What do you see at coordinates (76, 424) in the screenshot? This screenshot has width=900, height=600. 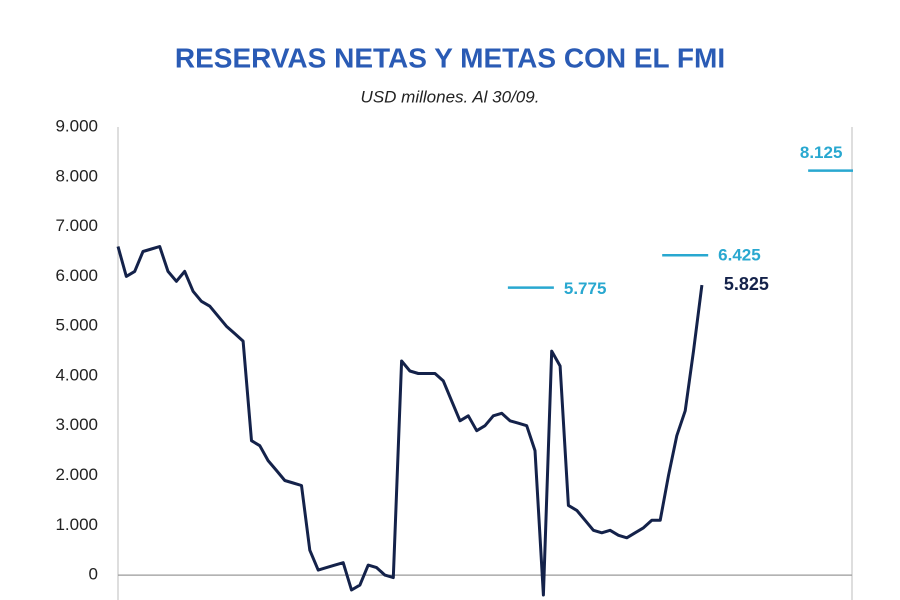 I see `y-tick-label: 3.000` at bounding box center [76, 424].